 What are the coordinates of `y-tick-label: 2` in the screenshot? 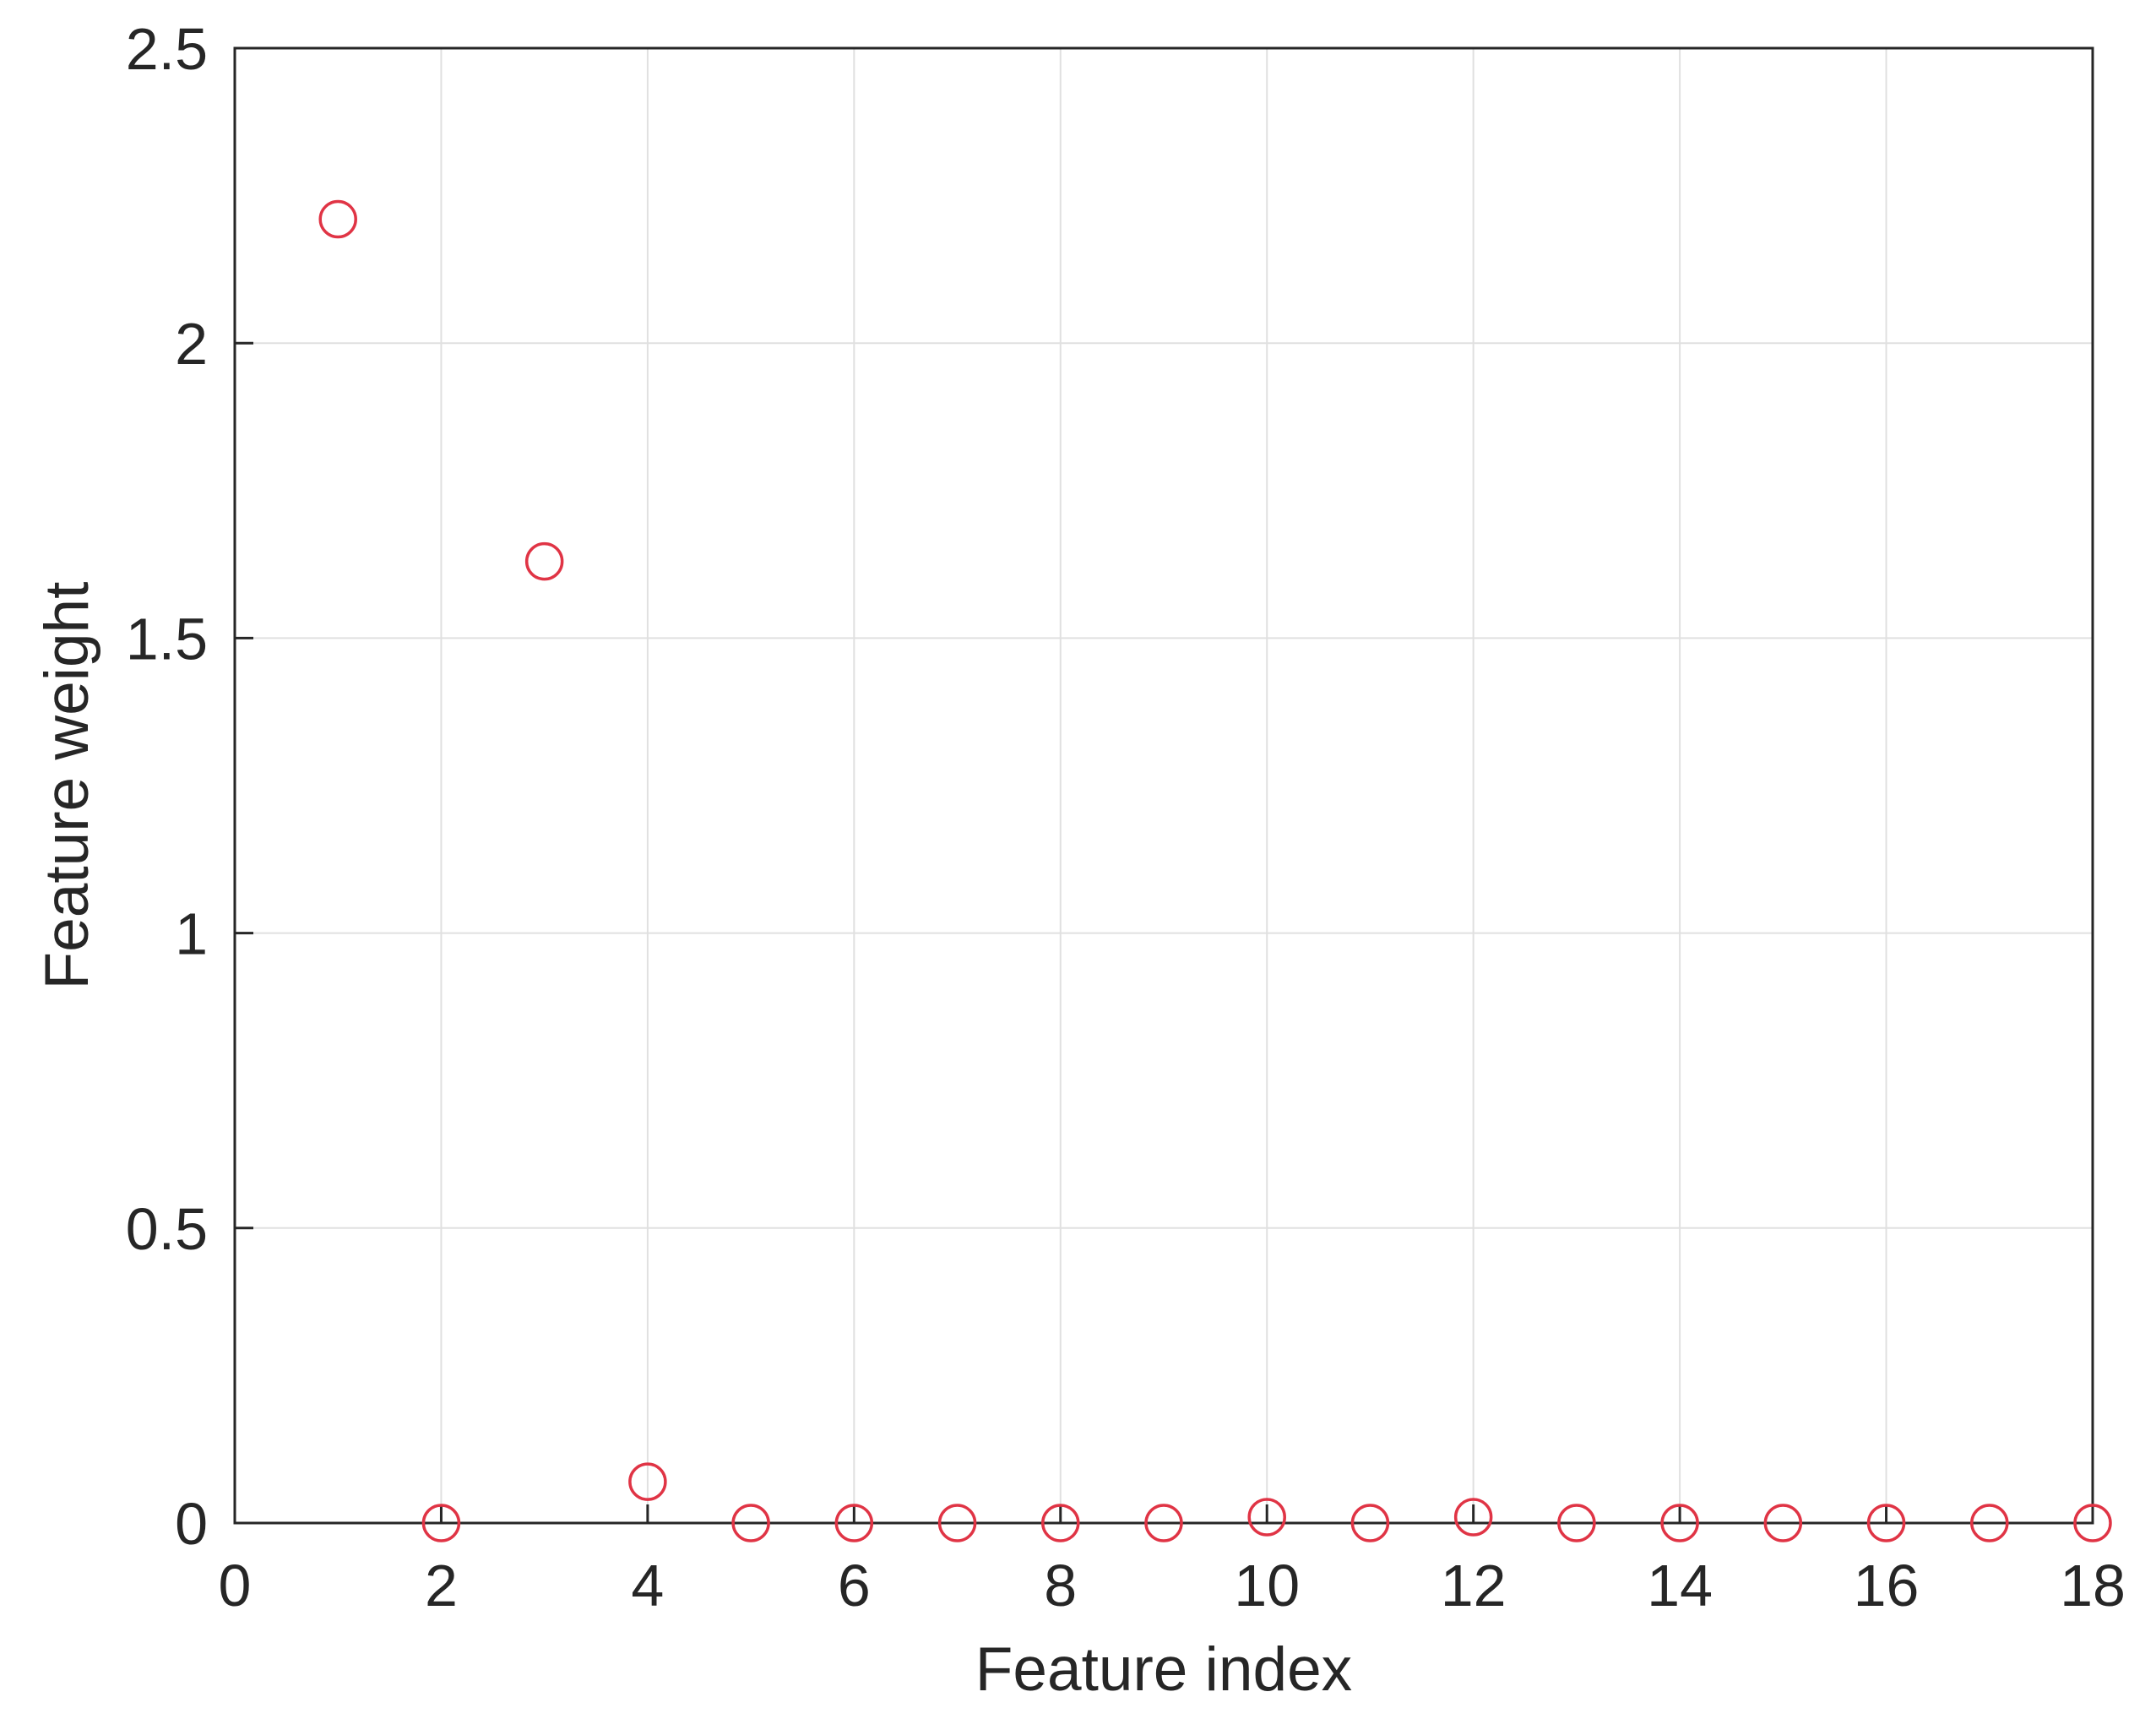 It's located at (191, 344).